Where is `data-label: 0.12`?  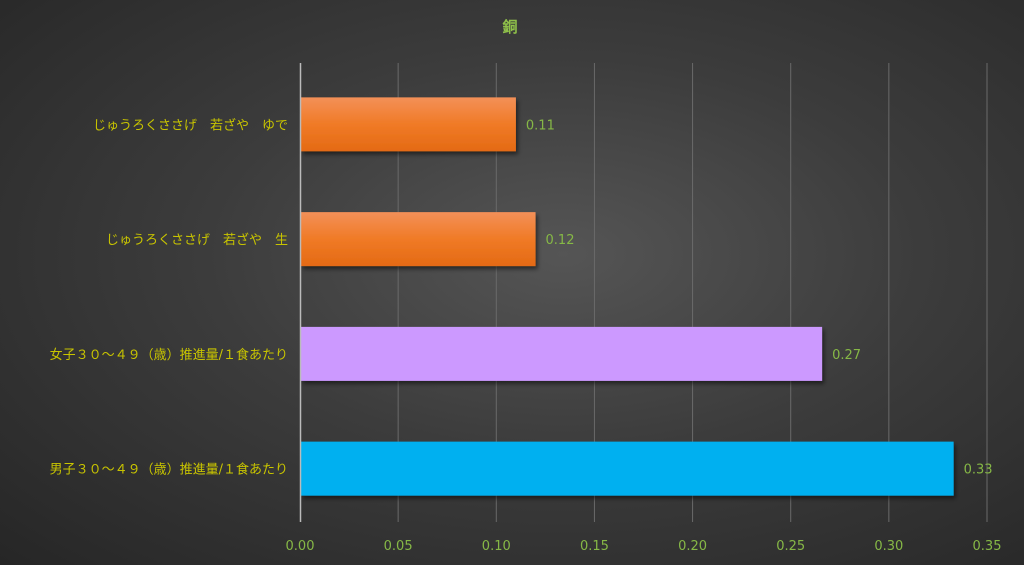
data-label: 0.12 is located at coordinates (560, 240).